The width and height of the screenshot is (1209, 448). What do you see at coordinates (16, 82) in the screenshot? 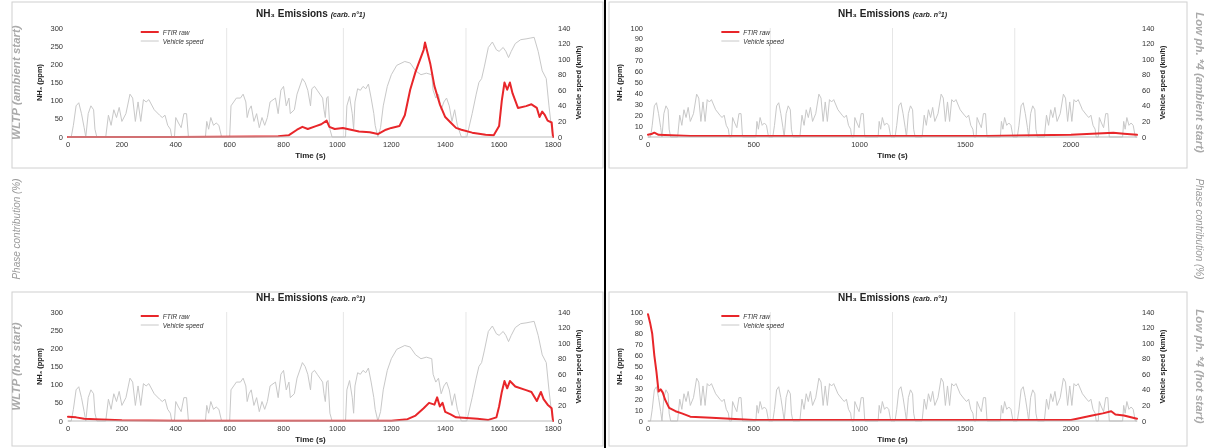
I see `text: WLTP (ambient start)` at bounding box center [16, 82].